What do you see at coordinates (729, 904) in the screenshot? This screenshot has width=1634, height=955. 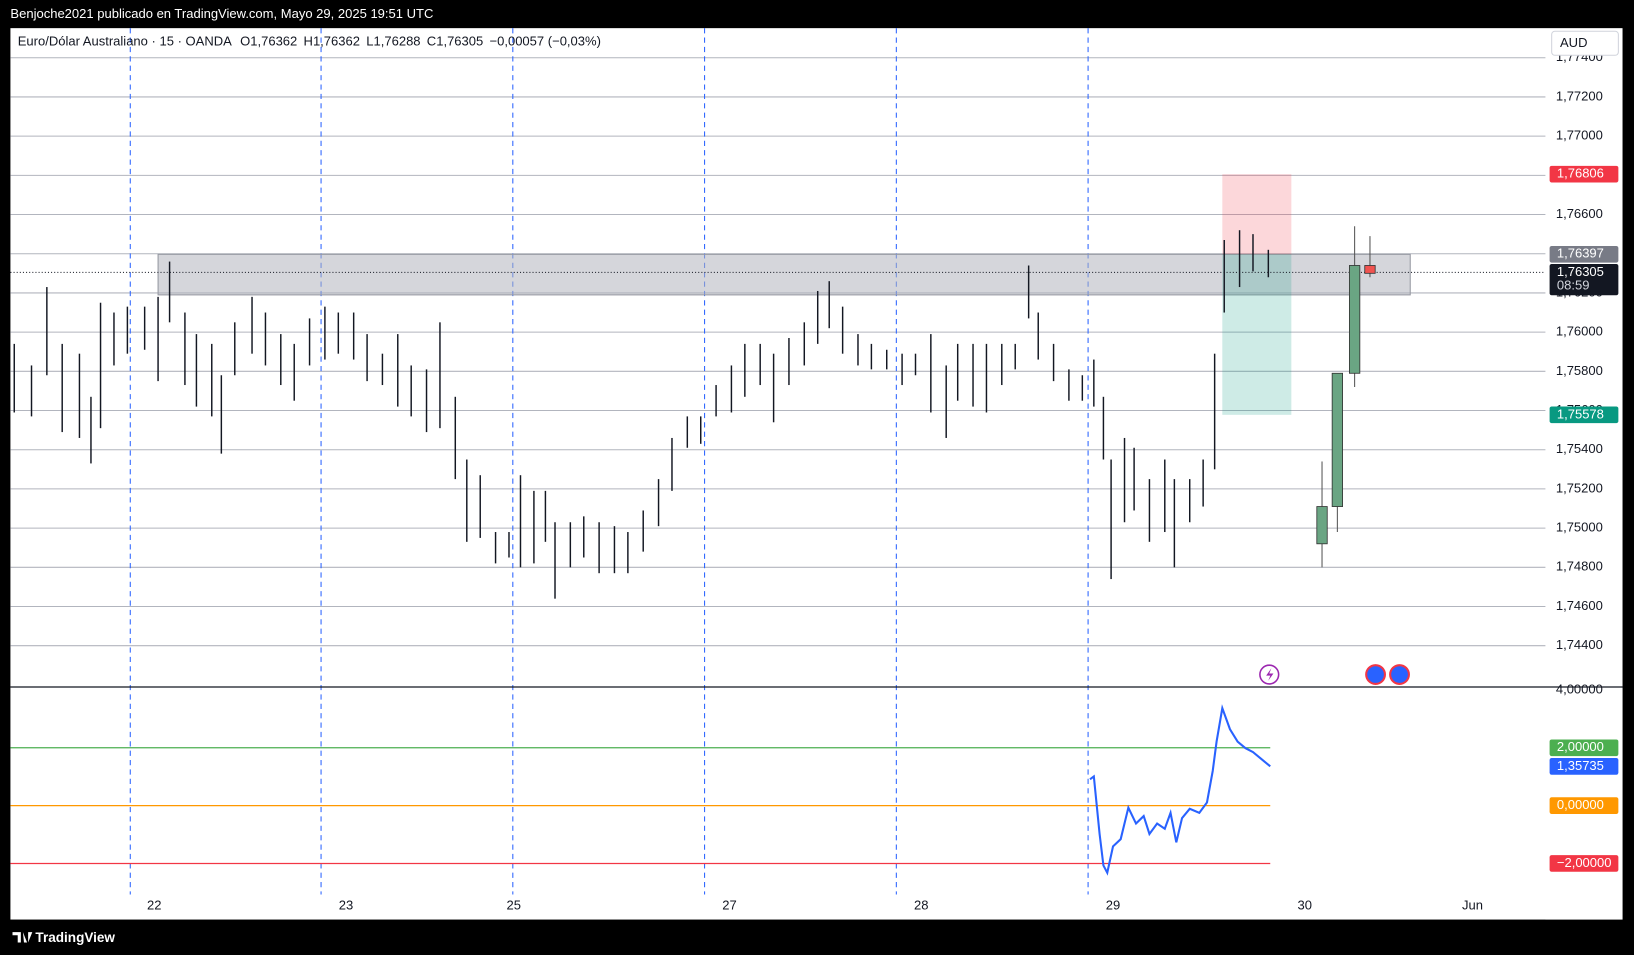 I see `x-tick-label: 27` at bounding box center [729, 904].